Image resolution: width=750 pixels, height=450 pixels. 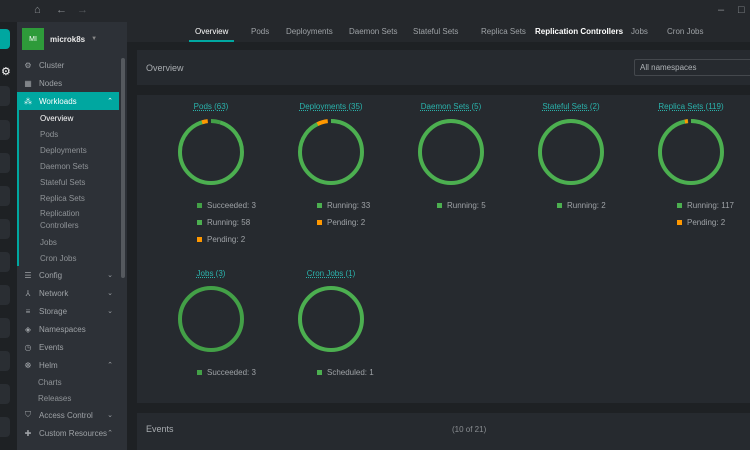 I want to click on title-bar: ⌂ ← → – □, so click(x=375, y=11).